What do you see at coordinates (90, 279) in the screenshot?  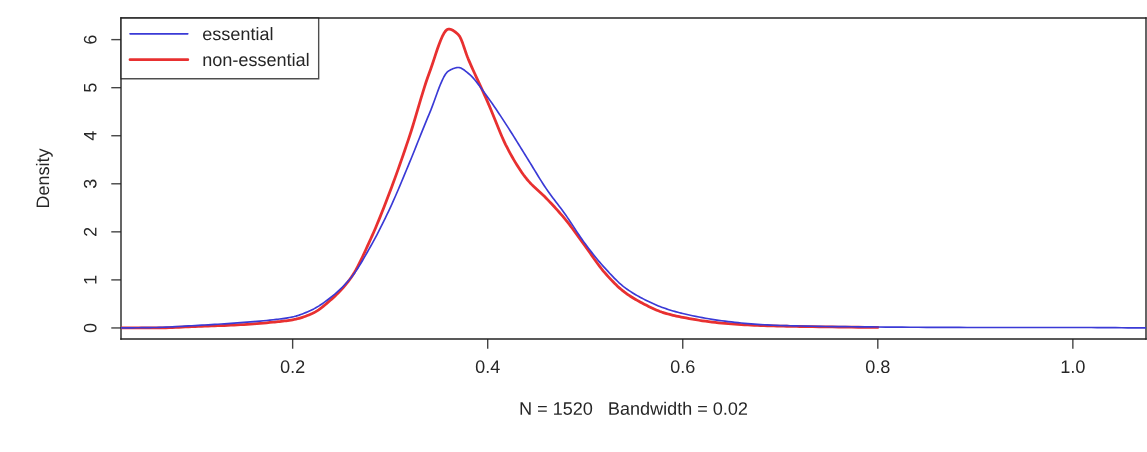 I see `y-tick-label: 1` at bounding box center [90, 279].